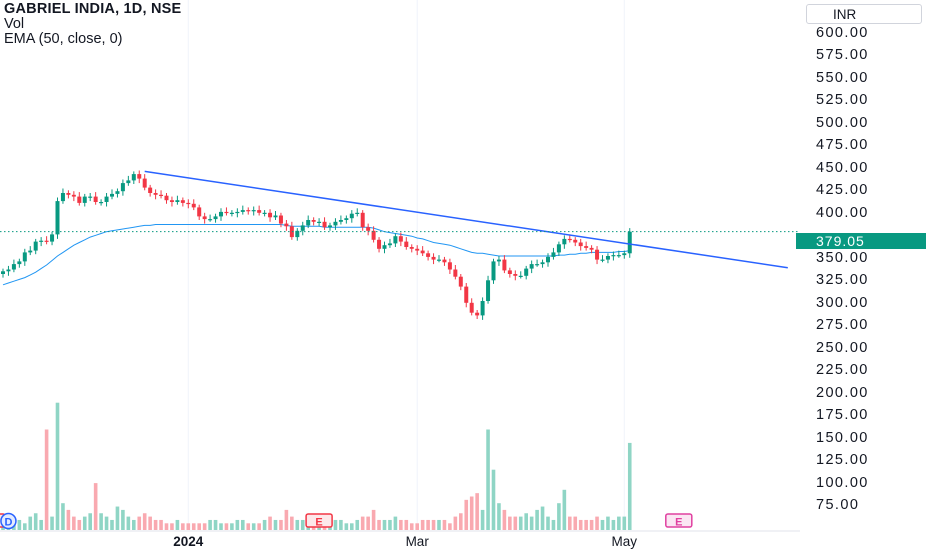  Describe the element at coordinates (842, 347) in the screenshot. I see `price-axis-label: 250.00` at that location.